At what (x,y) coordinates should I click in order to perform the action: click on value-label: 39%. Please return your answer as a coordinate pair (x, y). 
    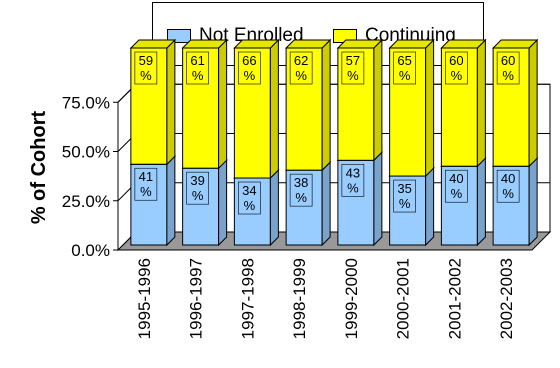
    Looking at the image, I should click on (197, 188).